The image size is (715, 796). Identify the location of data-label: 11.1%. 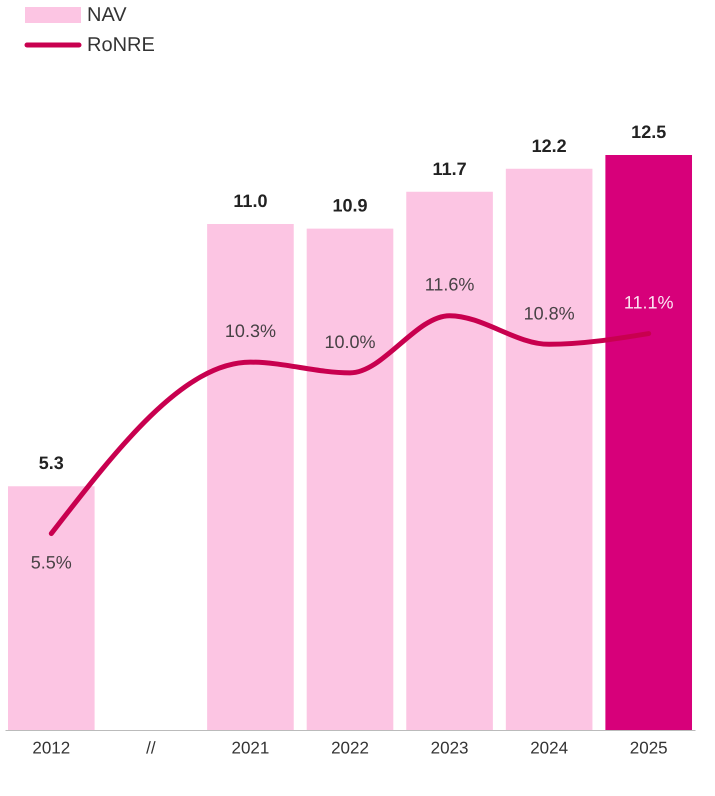
(649, 302).